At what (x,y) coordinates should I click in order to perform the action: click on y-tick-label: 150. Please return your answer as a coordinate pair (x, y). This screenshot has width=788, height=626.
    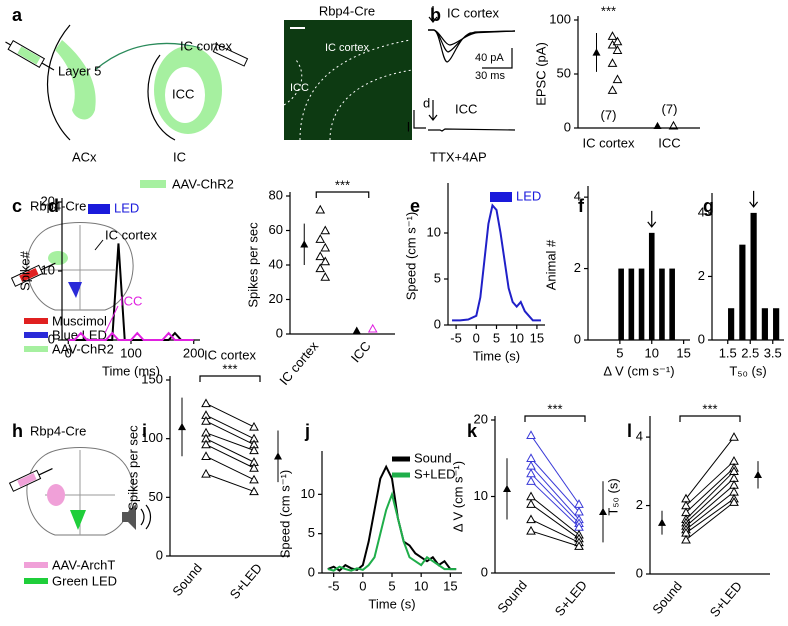
    Looking at the image, I should click on (152, 378).